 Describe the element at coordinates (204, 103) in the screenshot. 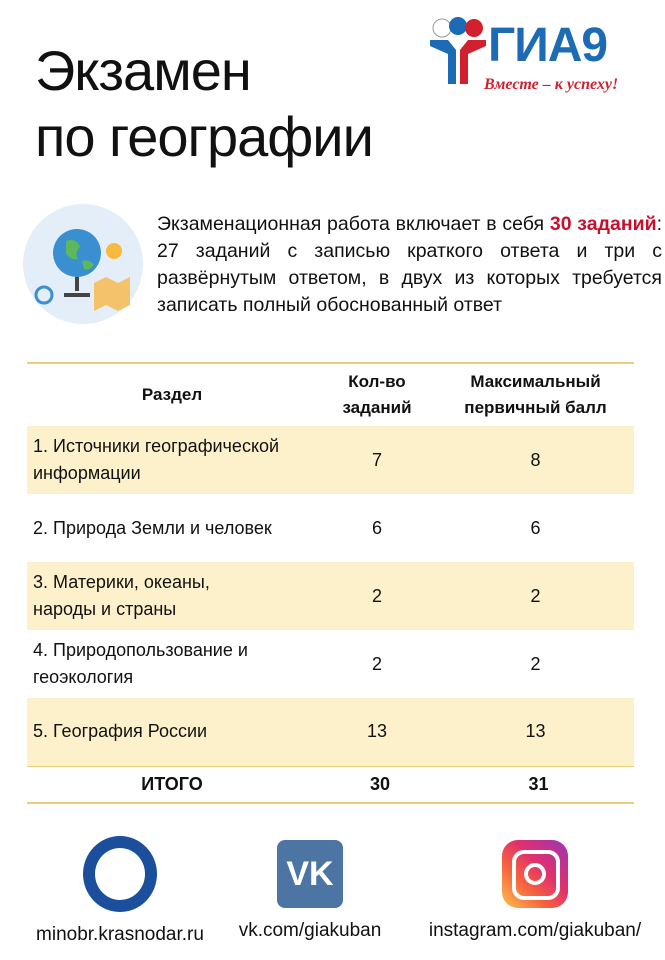

I see `page-title: Экзамен по географии` at that location.